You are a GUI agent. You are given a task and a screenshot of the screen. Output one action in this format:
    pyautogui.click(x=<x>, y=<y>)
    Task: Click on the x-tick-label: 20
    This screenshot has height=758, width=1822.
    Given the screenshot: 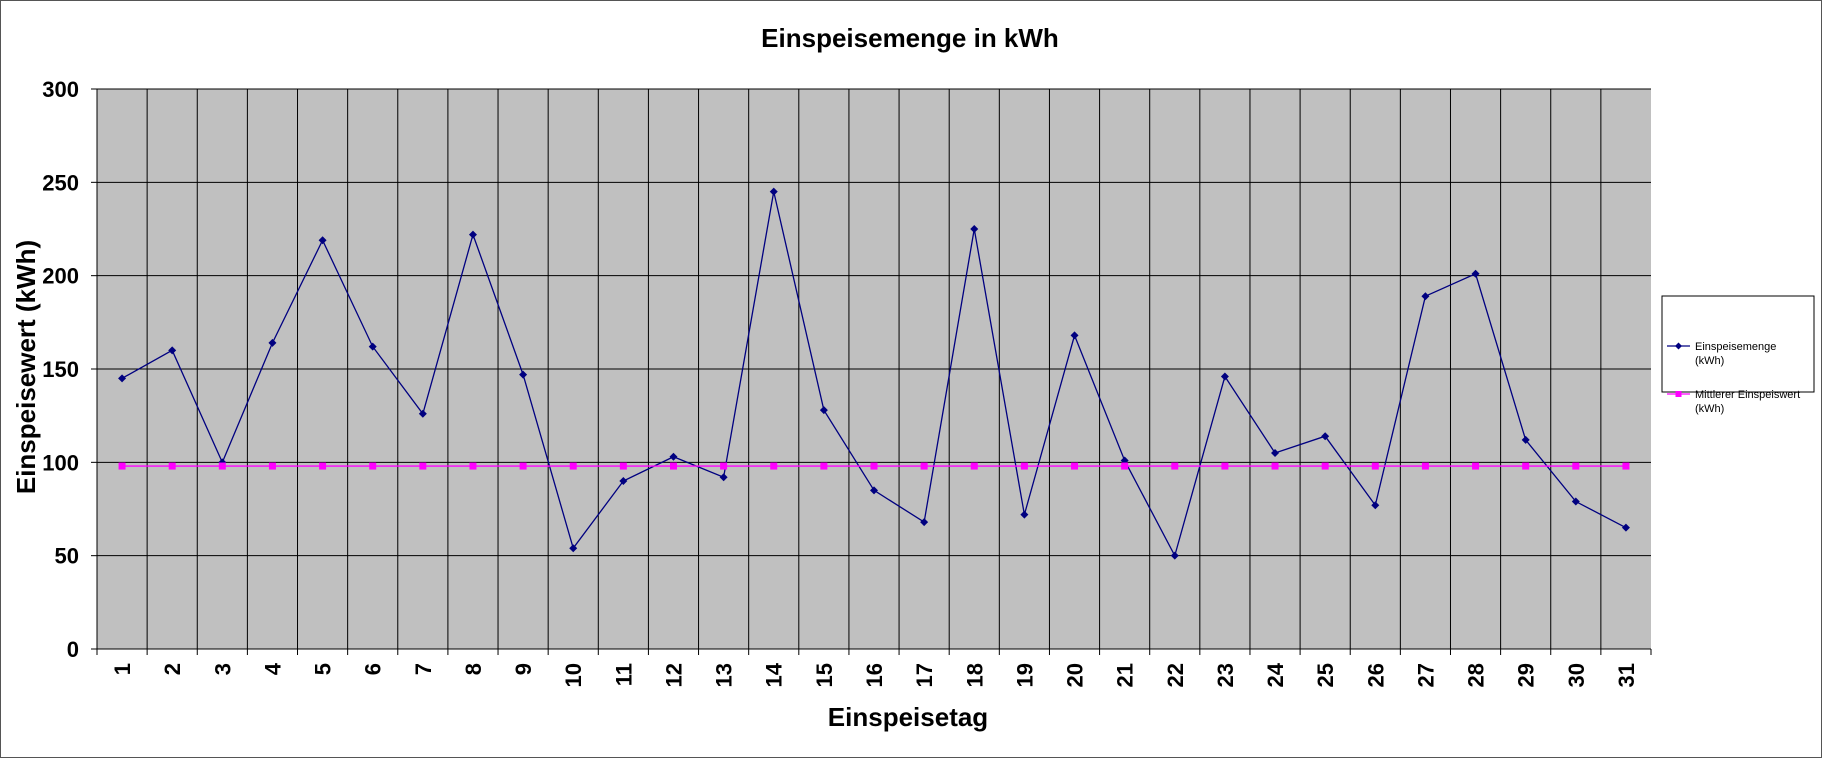 What is the action you would take?
    pyautogui.click(x=1075, y=675)
    